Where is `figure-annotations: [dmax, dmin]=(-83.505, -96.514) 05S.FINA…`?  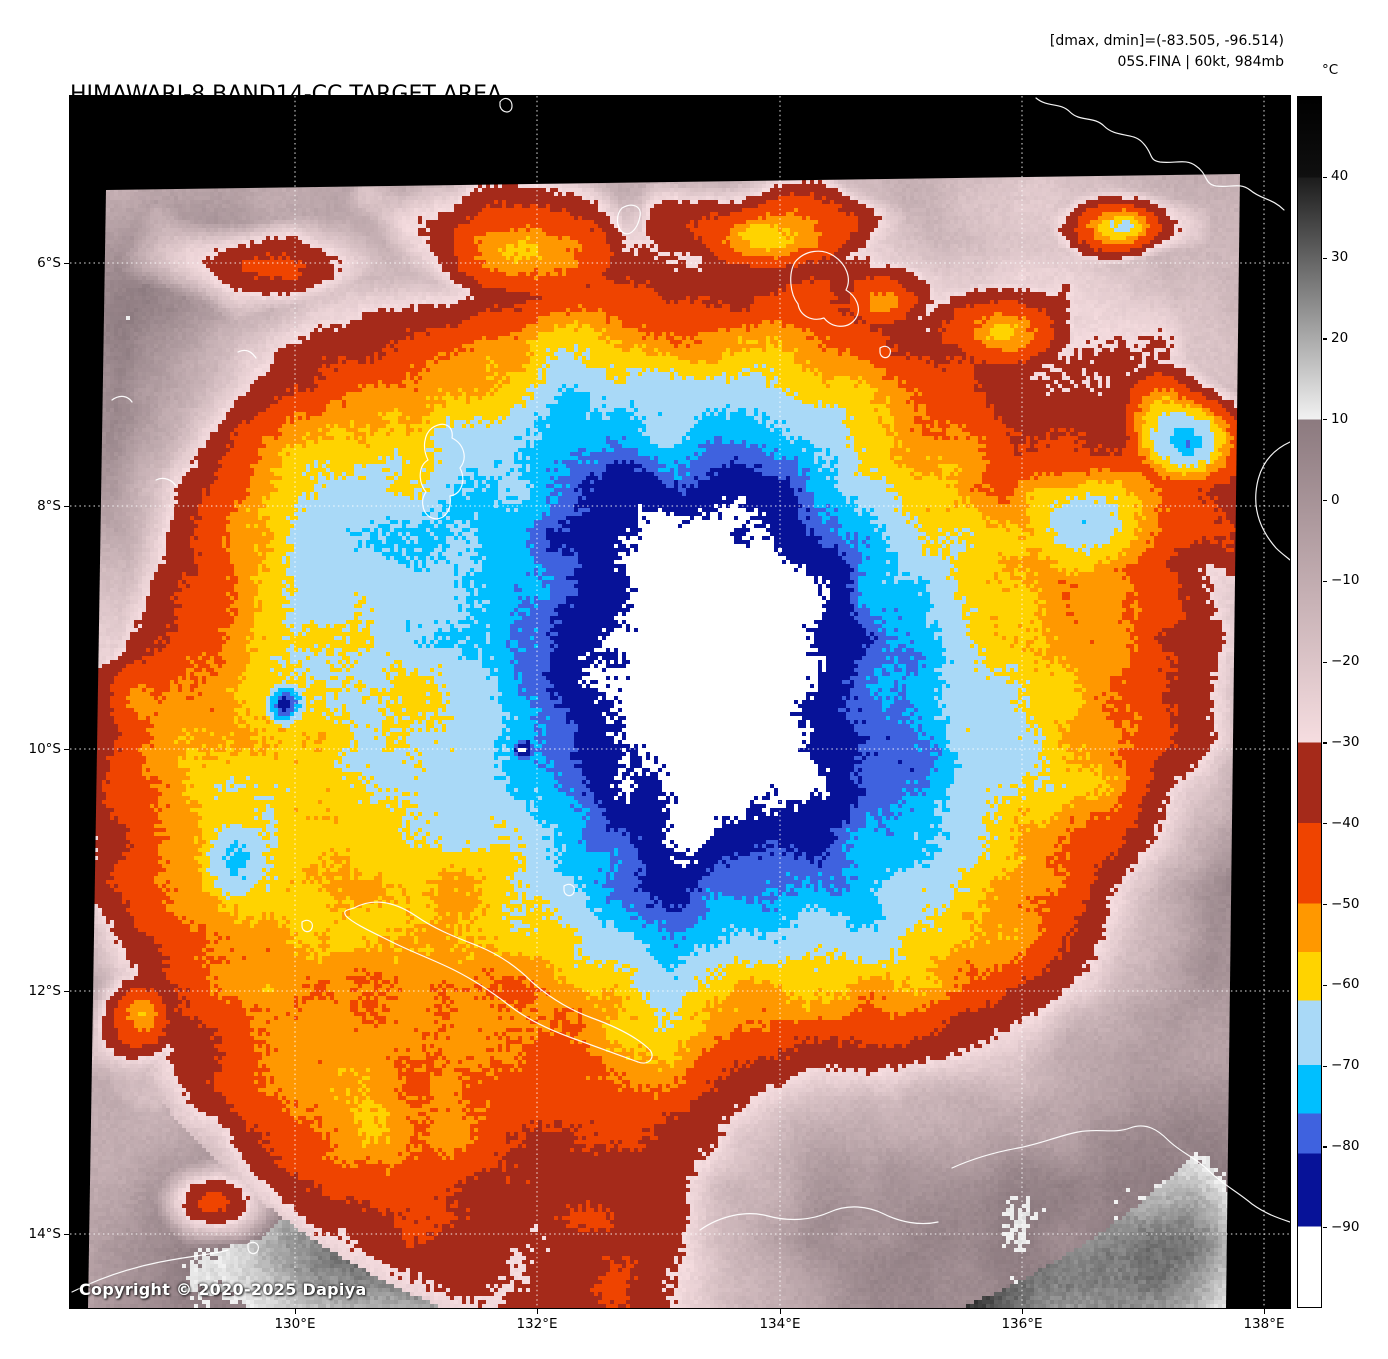 figure-annotations: [dmax, dmin]=(-83.505, -96.514) 05S.FINA… is located at coordinates (1042, 52).